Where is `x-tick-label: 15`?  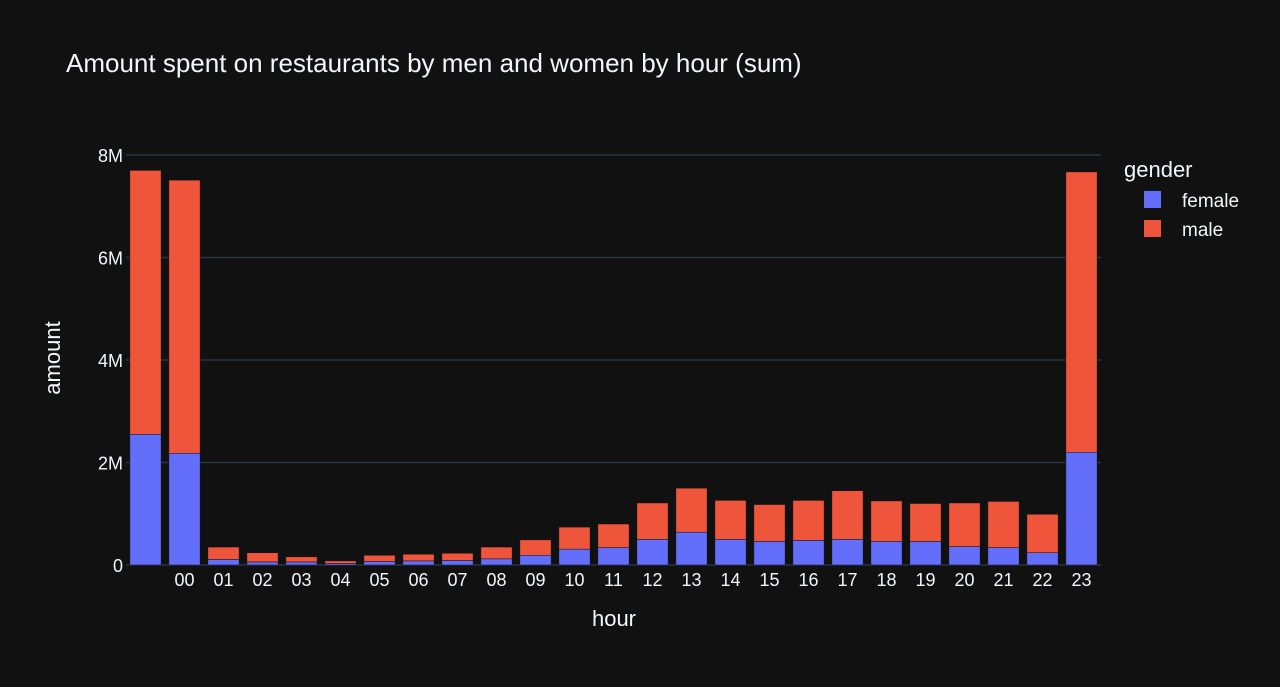 x-tick-label: 15 is located at coordinates (769, 580).